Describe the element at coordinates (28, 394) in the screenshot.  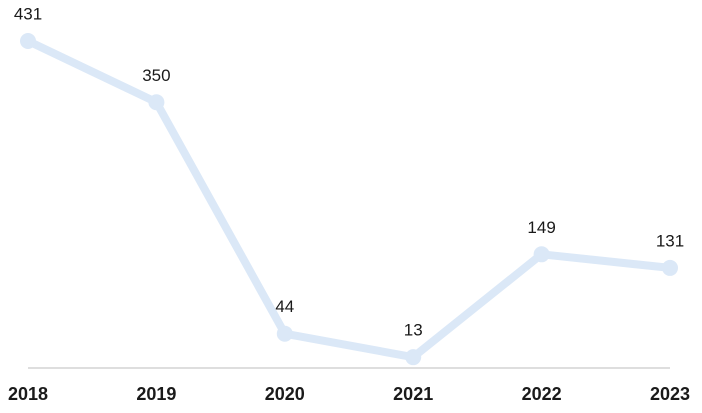
I see `x-tick-label: 2018` at that location.